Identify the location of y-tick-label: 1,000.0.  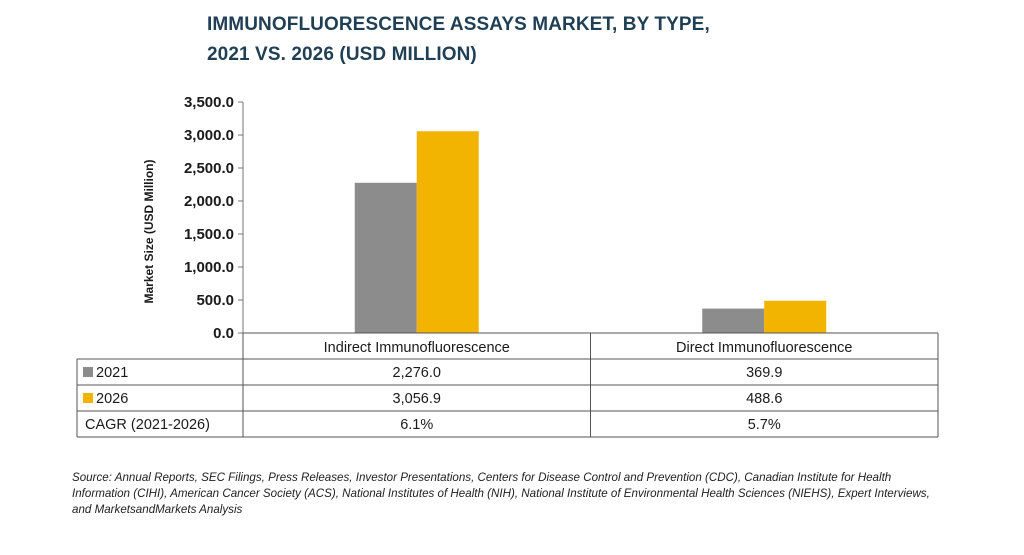
(209, 267).